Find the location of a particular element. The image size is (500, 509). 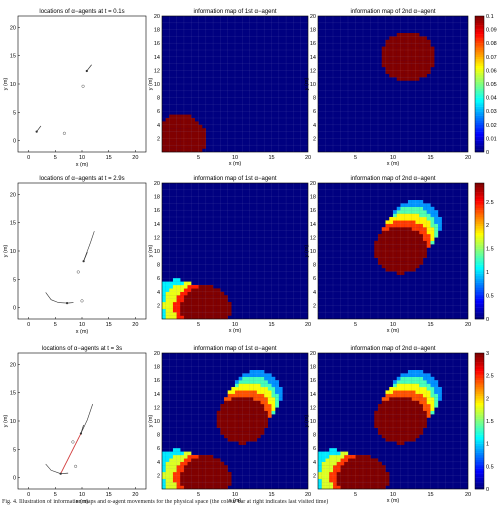

colorbar-tick-label: 2 is located at coordinates (487, 399).